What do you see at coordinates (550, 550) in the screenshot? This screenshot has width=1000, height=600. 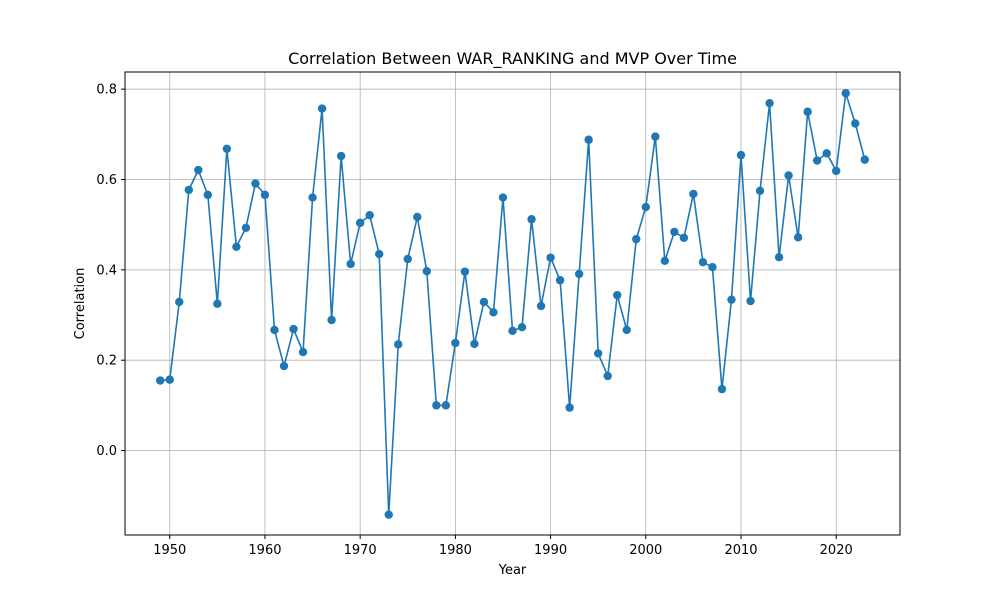 I see `x-tick-label: 1990` at bounding box center [550, 550].